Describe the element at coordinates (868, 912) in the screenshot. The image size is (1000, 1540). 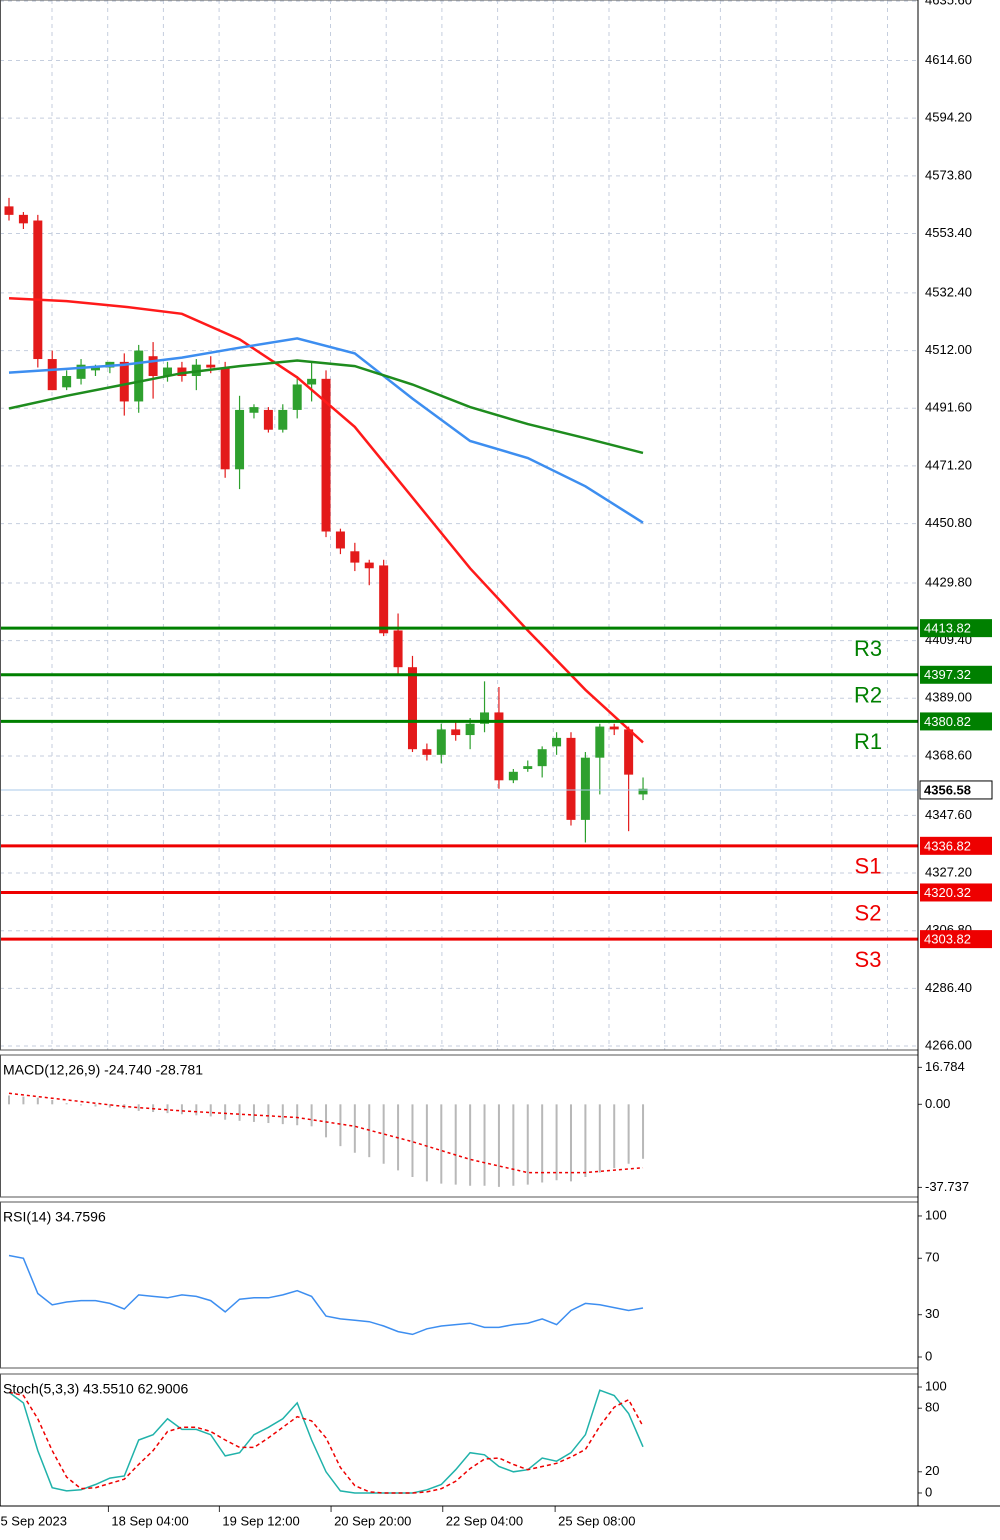
I see `level-name: S2` at that location.